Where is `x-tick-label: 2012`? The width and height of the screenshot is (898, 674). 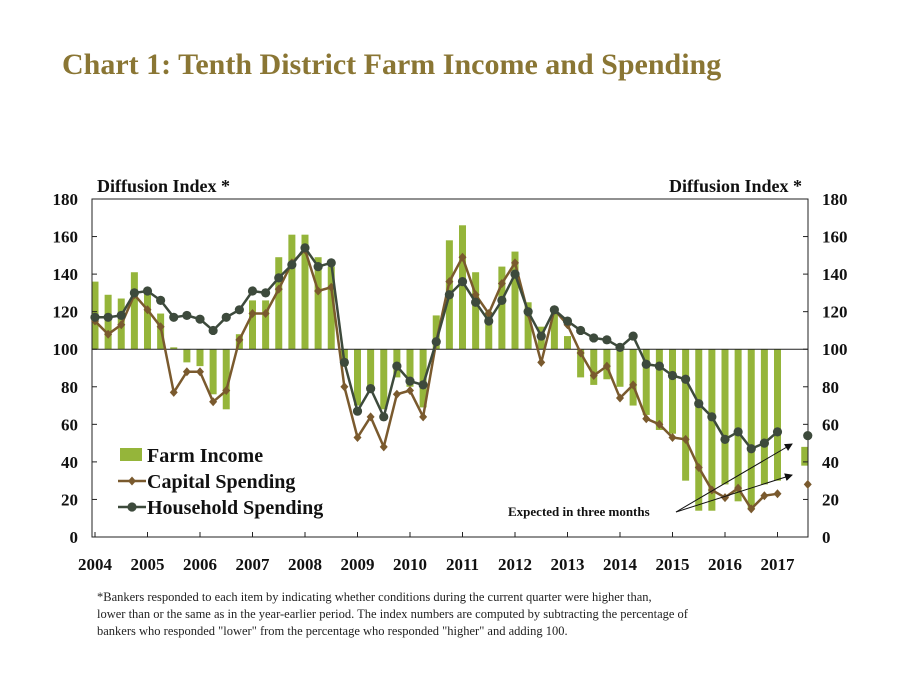 x-tick-label: 2012 is located at coordinates (515, 564).